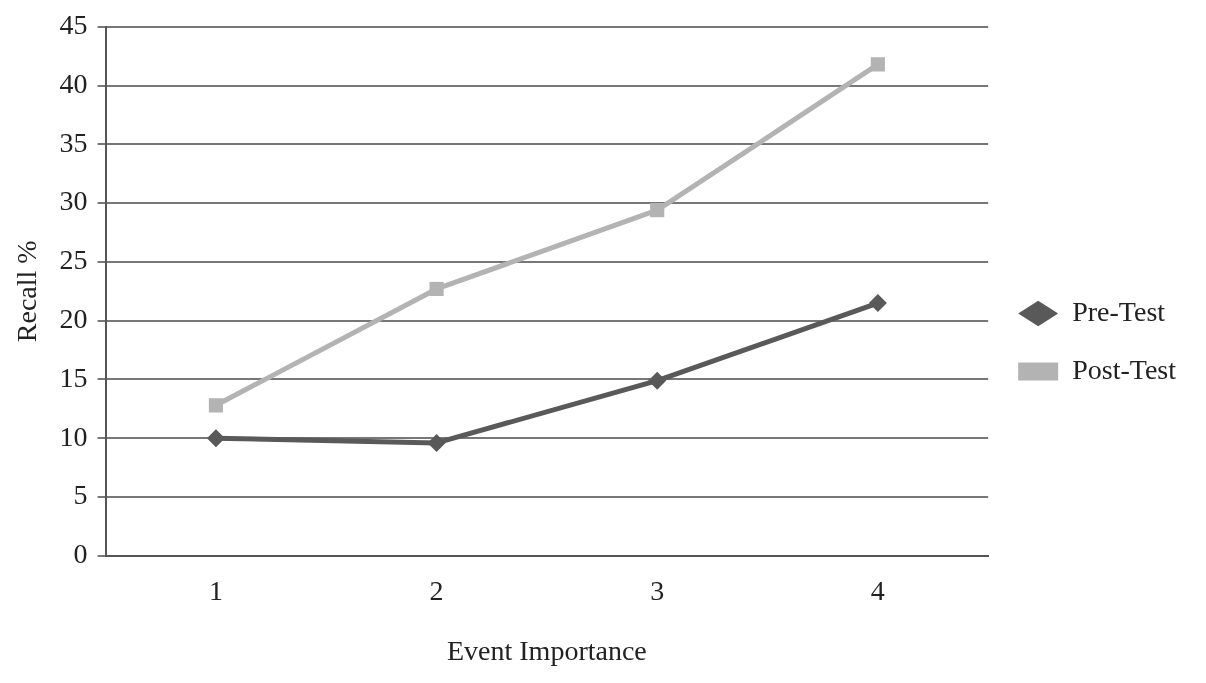  Describe the element at coordinates (1119, 311) in the screenshot. I see `legend-label: Pre-Test` at that location.